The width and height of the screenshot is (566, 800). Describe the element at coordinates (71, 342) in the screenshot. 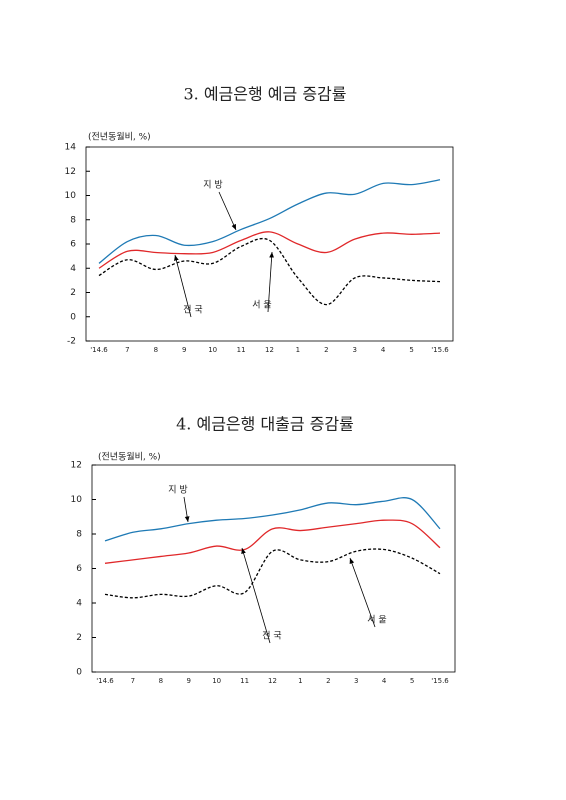

I see `y-tick-label: -2` at that location.